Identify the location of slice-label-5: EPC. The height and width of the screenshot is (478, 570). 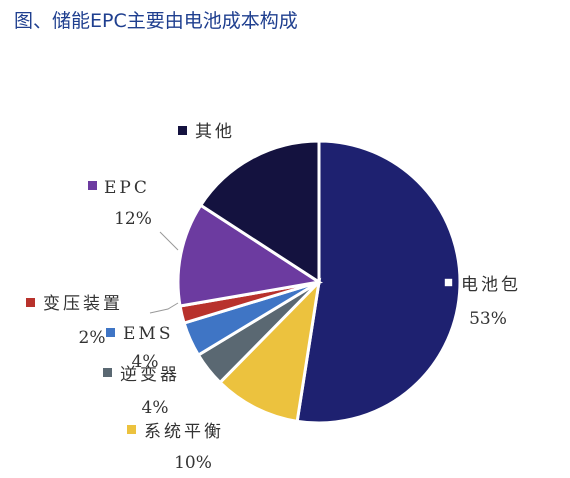
(127, 188).